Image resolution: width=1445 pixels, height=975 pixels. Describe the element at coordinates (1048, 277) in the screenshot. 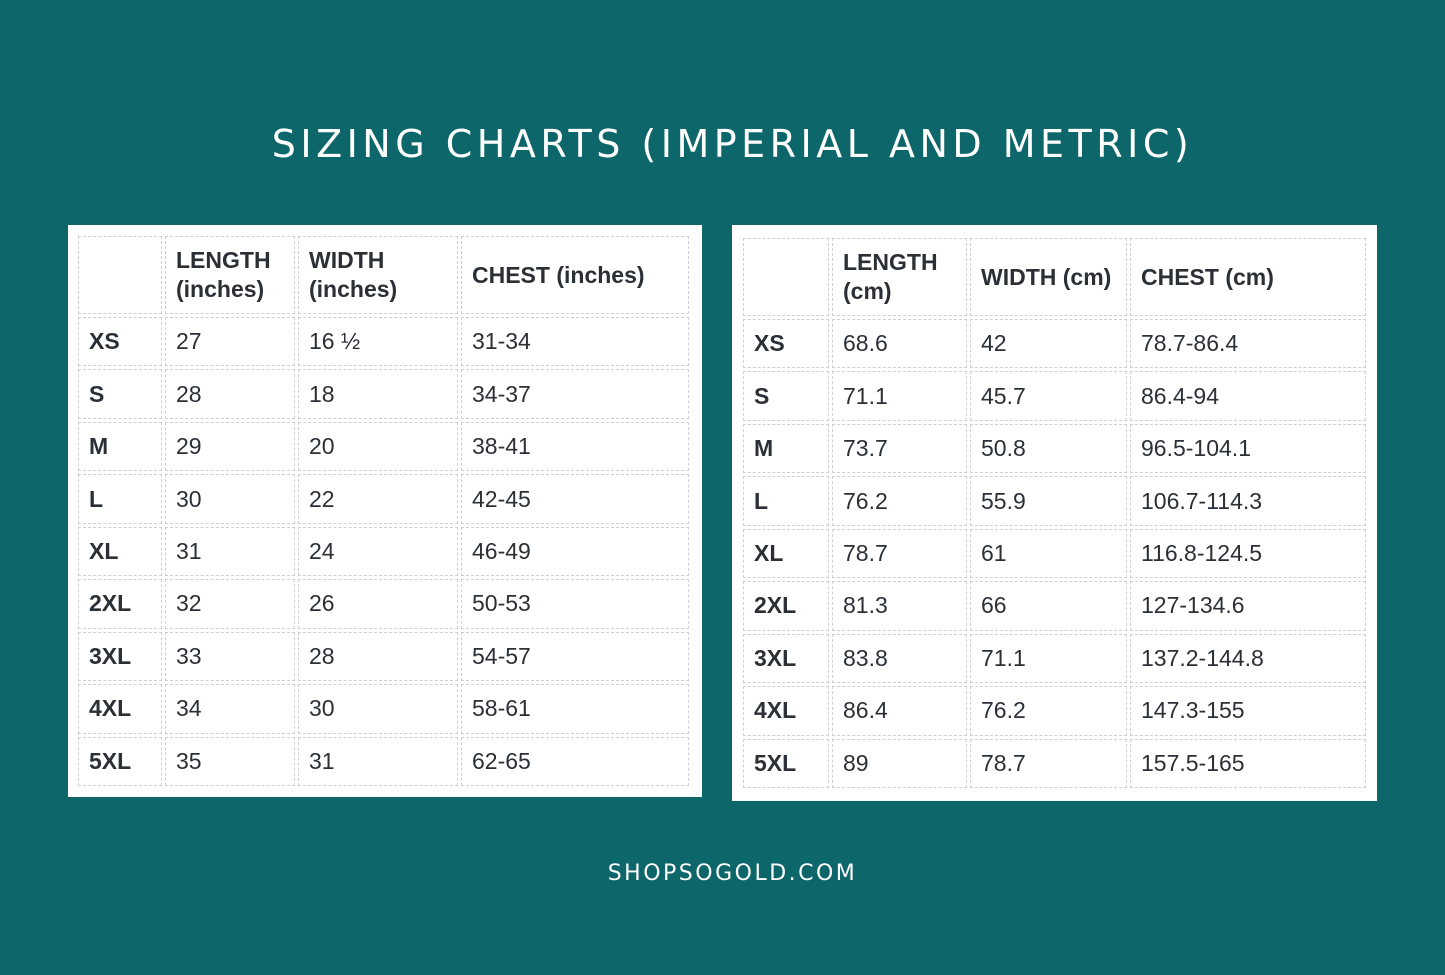

I see `header-width: WIDTH (cm)` at that location.